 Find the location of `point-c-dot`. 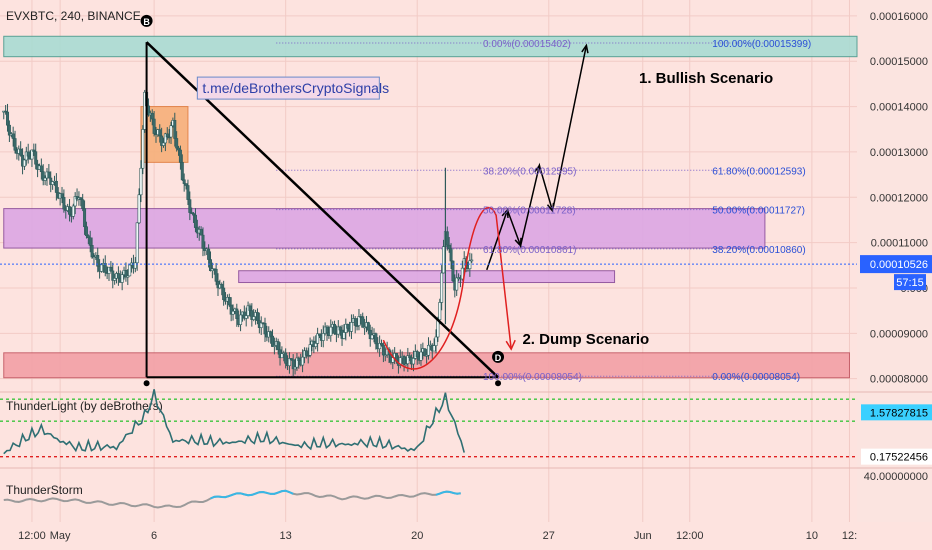

point-c-dot is located at coordinates (498, 383).